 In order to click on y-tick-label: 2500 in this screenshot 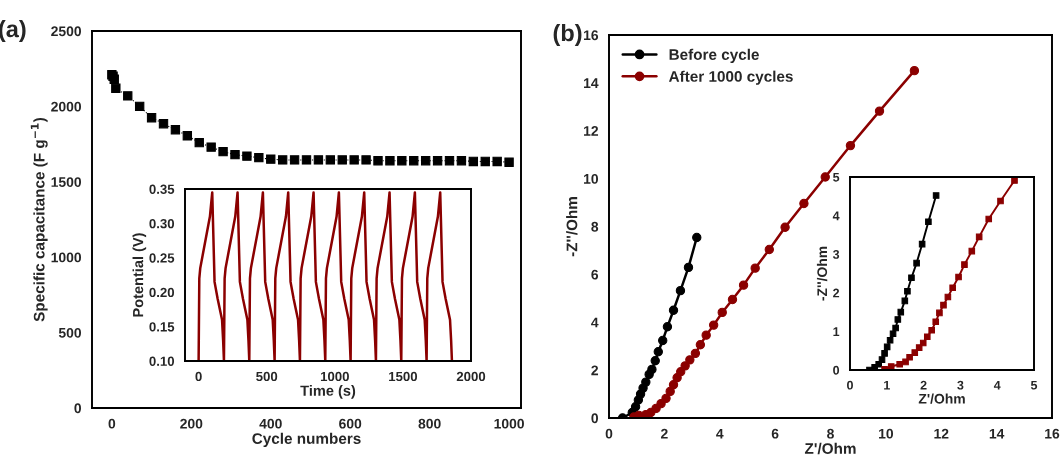, I will do `click(66, 31)`.